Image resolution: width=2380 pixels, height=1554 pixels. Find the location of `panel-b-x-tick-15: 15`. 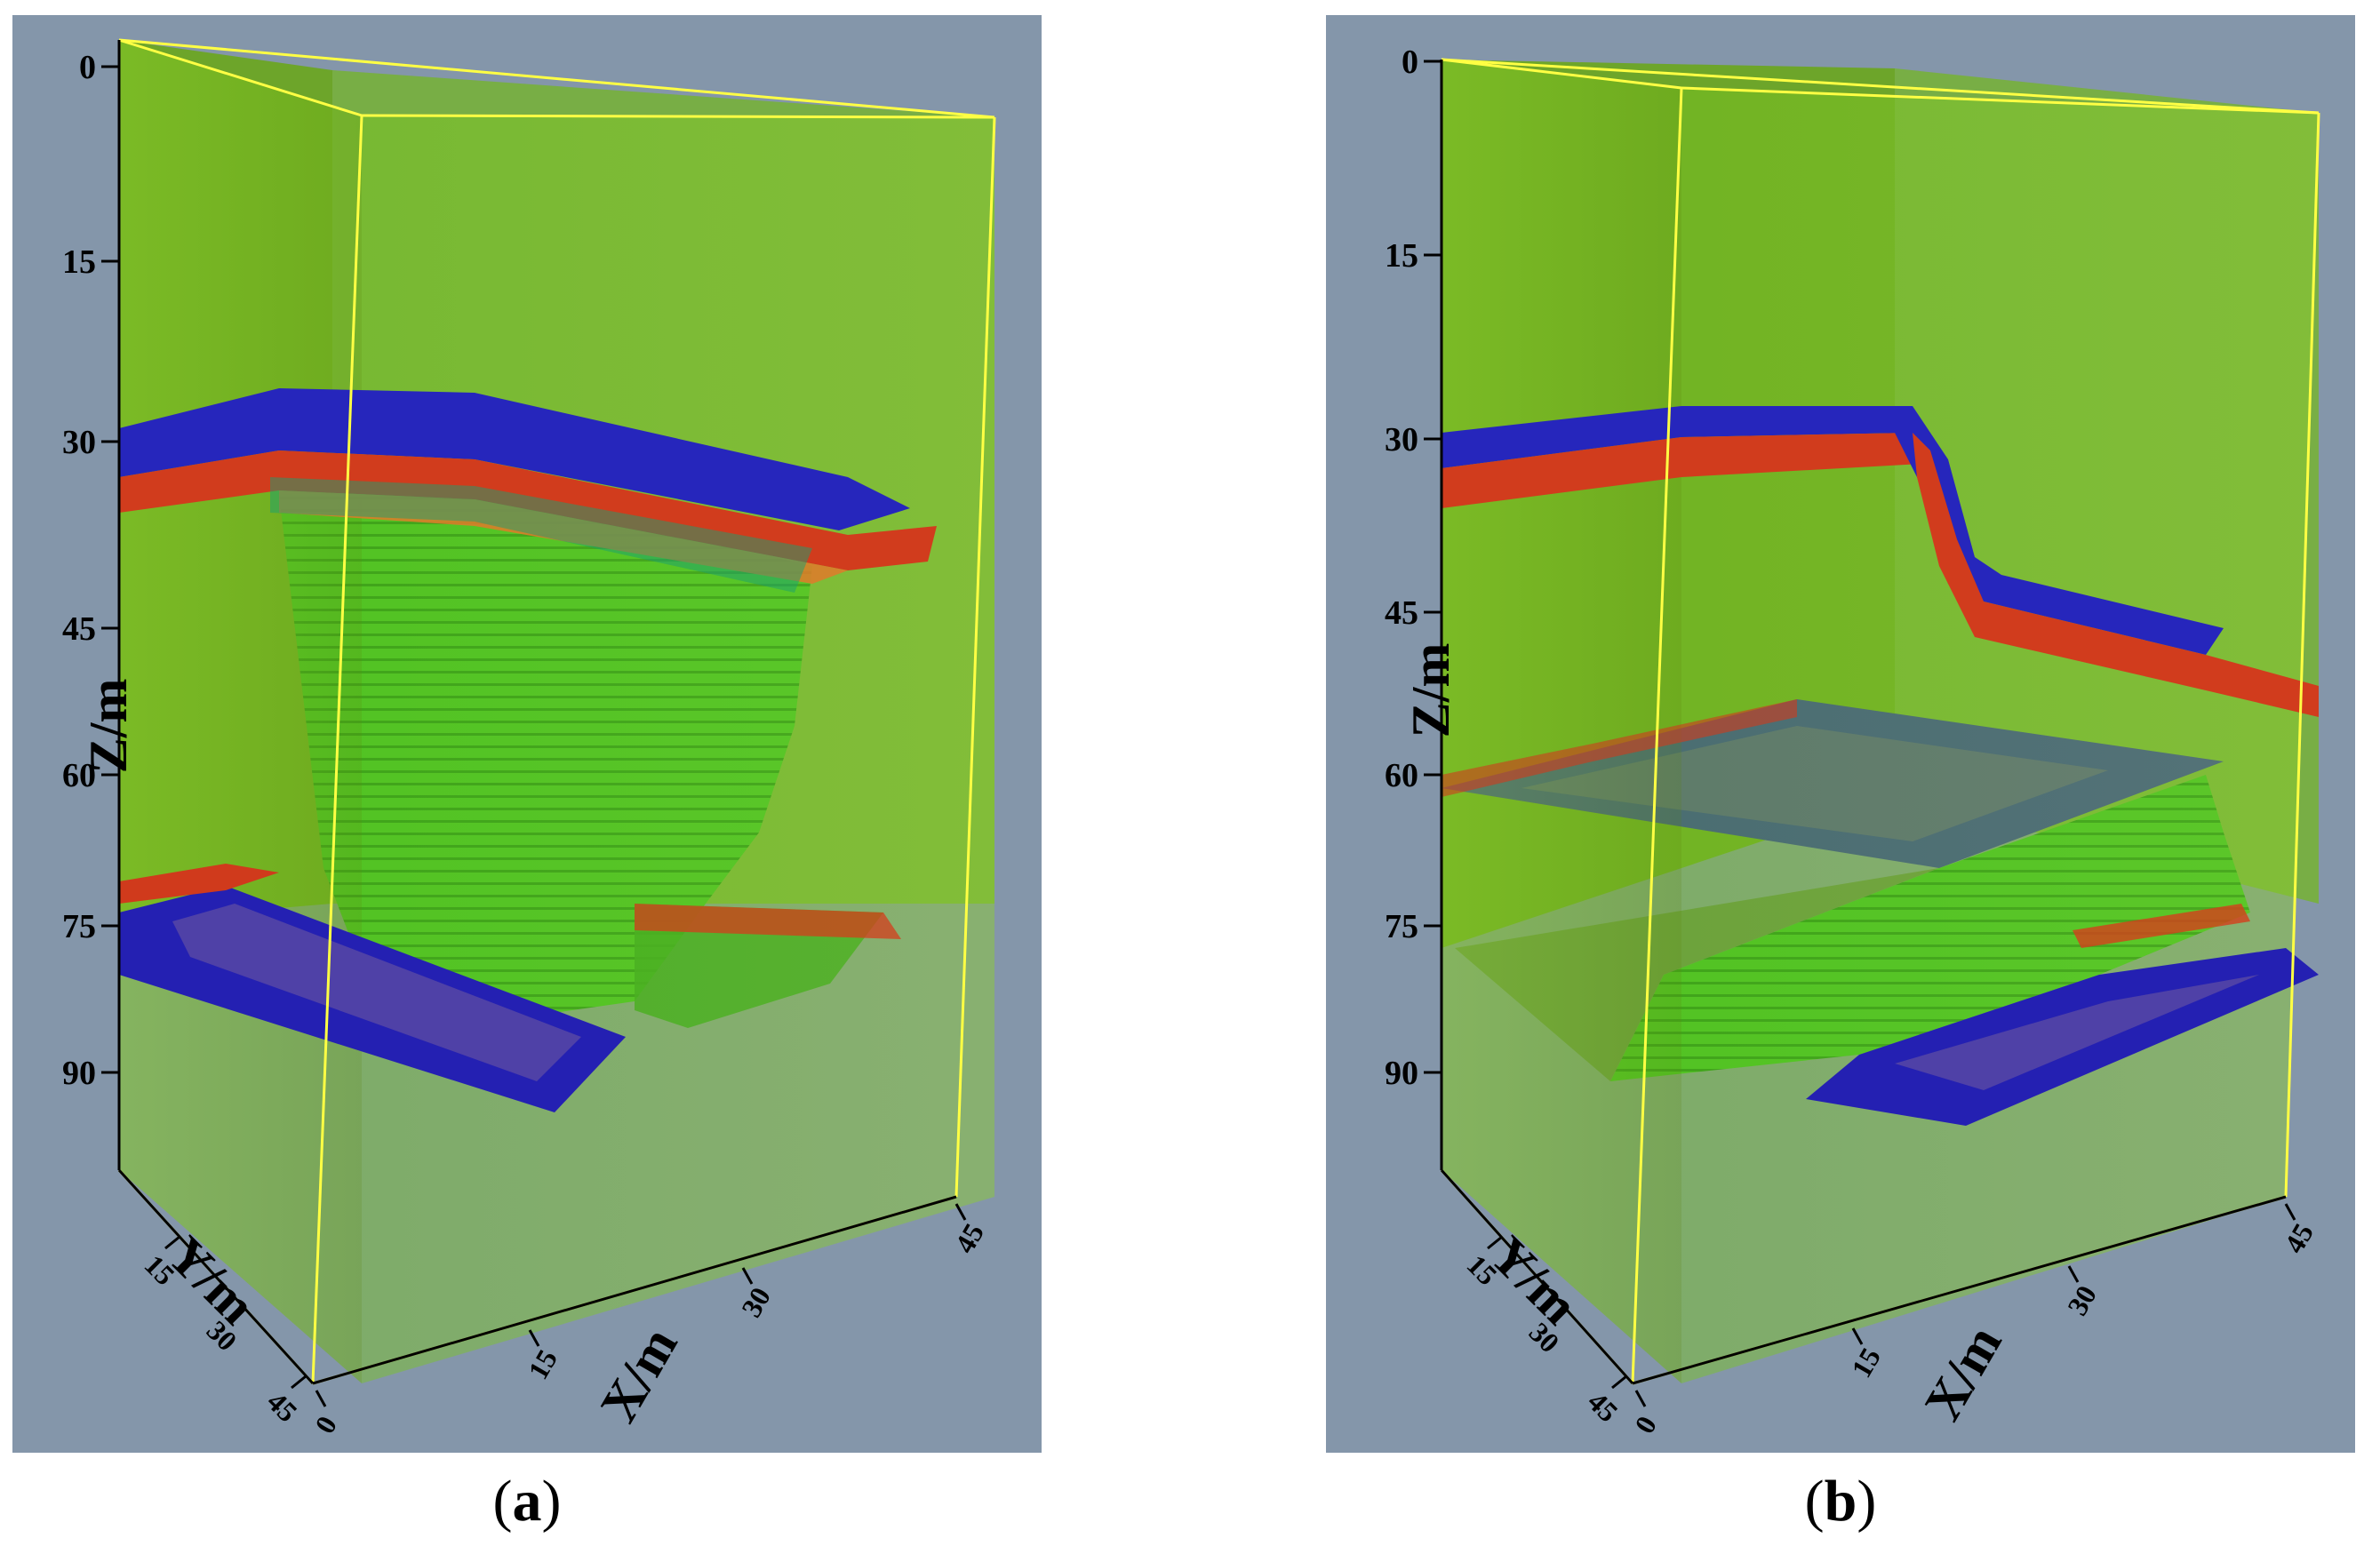

panel-b-x-tick-15: 15 is located at coordinates (1866, 1363).